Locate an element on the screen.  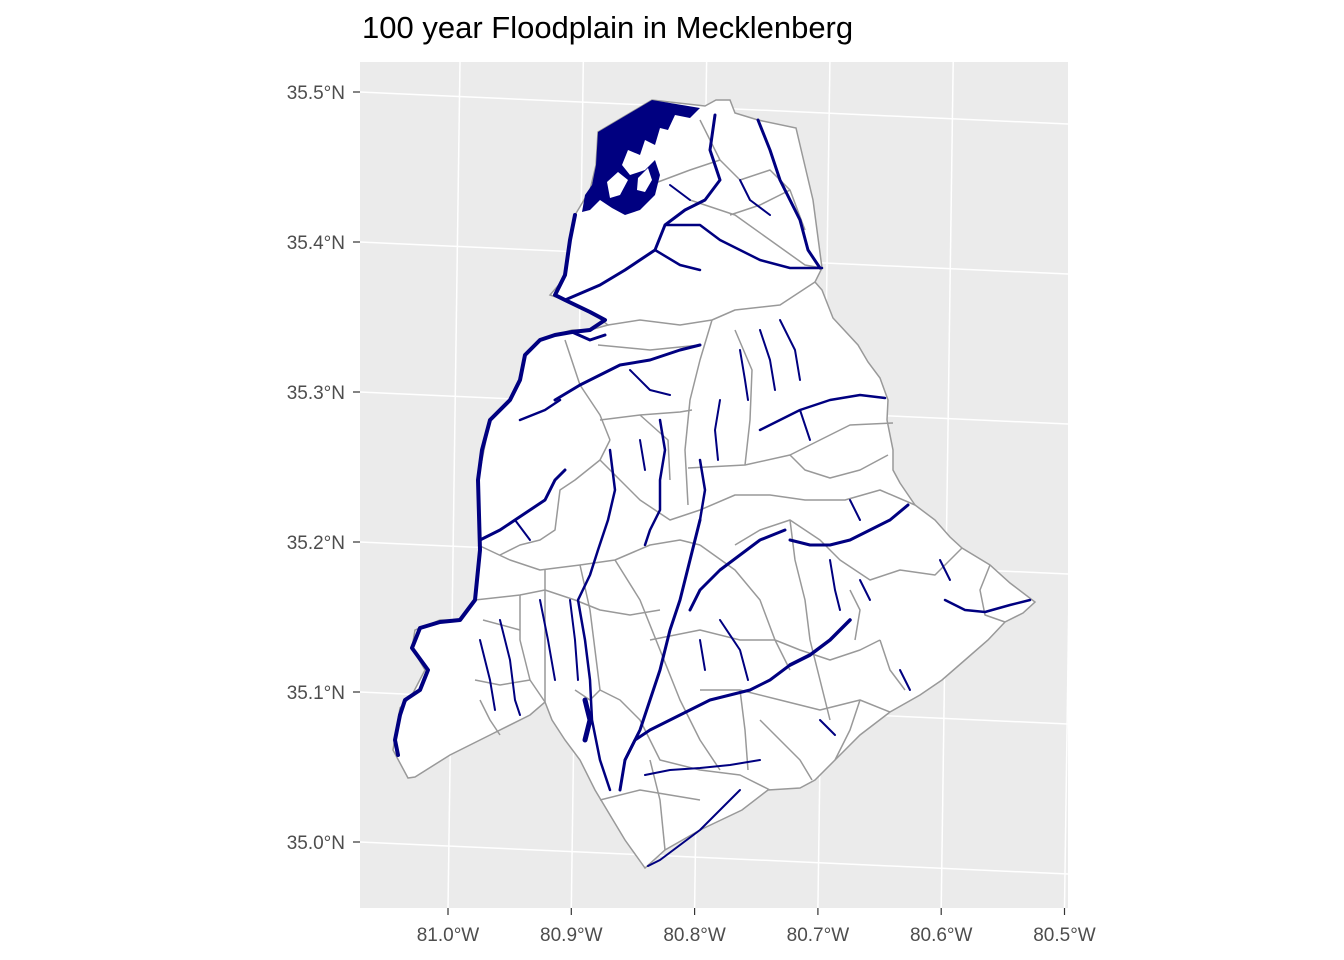
lon-tick-label: 80.5°W is located at coordinates (1064, 935).